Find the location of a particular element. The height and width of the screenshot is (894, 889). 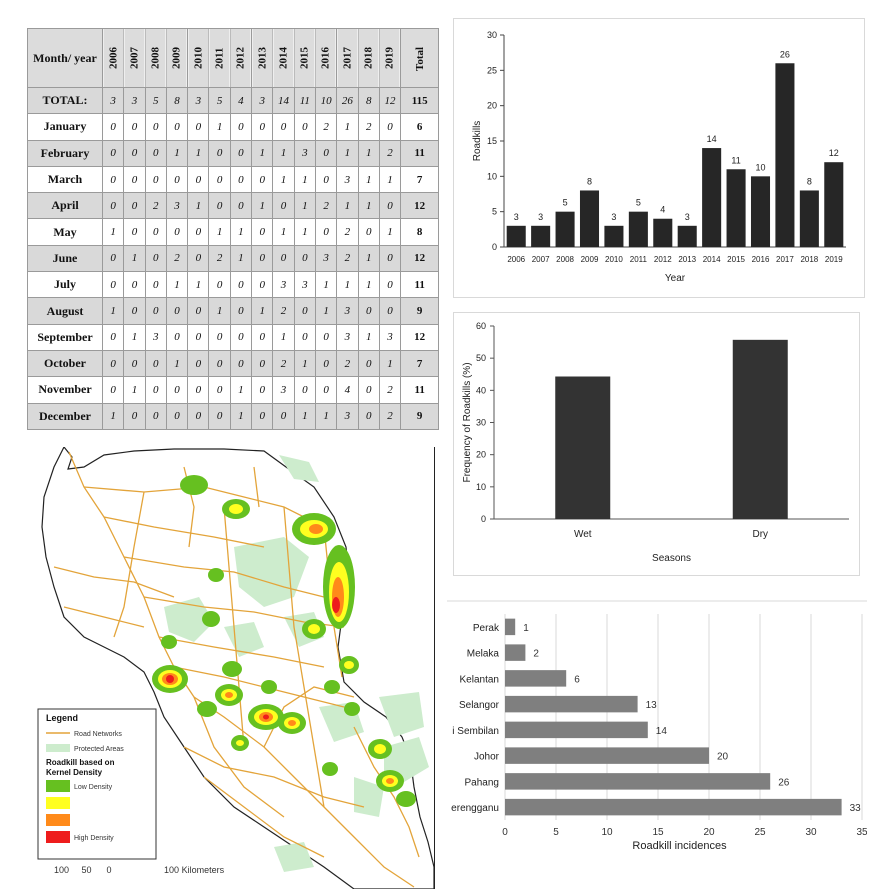

row-label: July is located at coordinates (65, 285).